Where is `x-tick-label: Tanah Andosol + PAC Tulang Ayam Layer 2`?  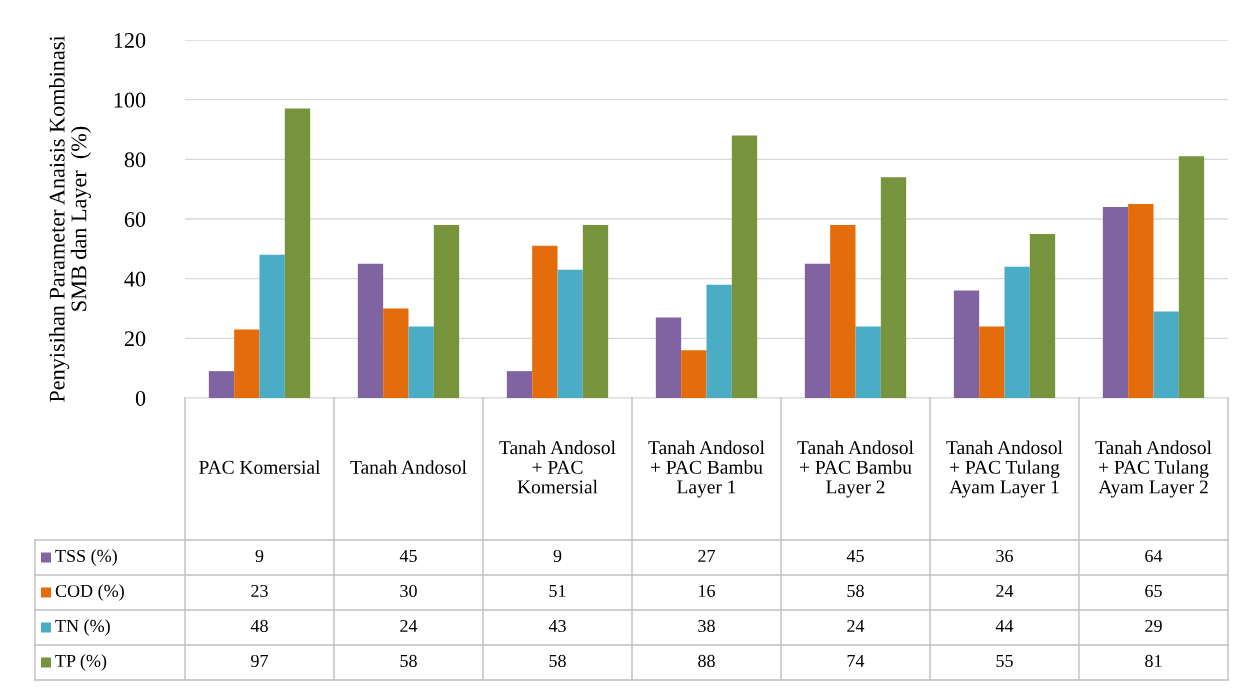
x-tick-label: Tanah Andosol + PAC Tulang Ayam Layer 2 is located at coordinates (1153, 469).